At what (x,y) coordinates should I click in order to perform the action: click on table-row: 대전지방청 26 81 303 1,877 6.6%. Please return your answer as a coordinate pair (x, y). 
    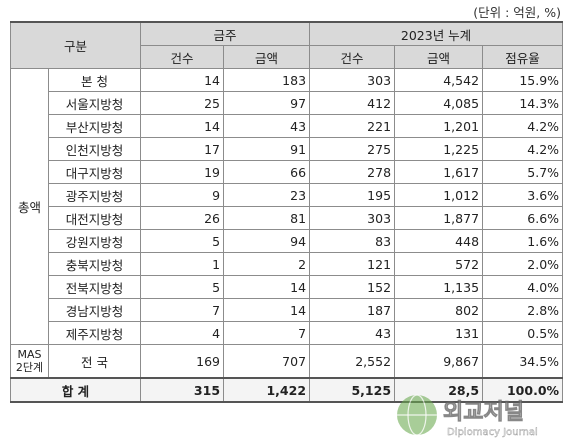
    Looking at the image, I should click on (287, 218).